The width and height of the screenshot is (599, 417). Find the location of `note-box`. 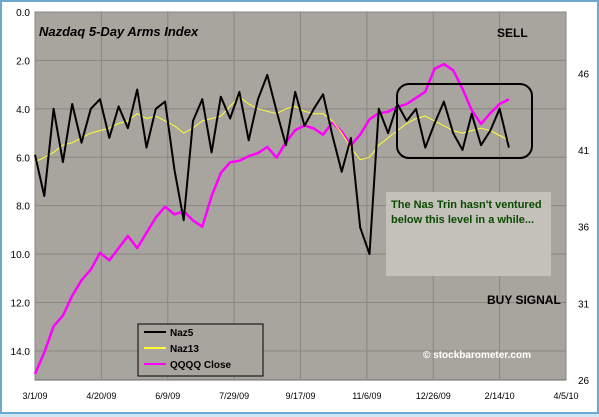

note-box is located at coordinates (468, 234).